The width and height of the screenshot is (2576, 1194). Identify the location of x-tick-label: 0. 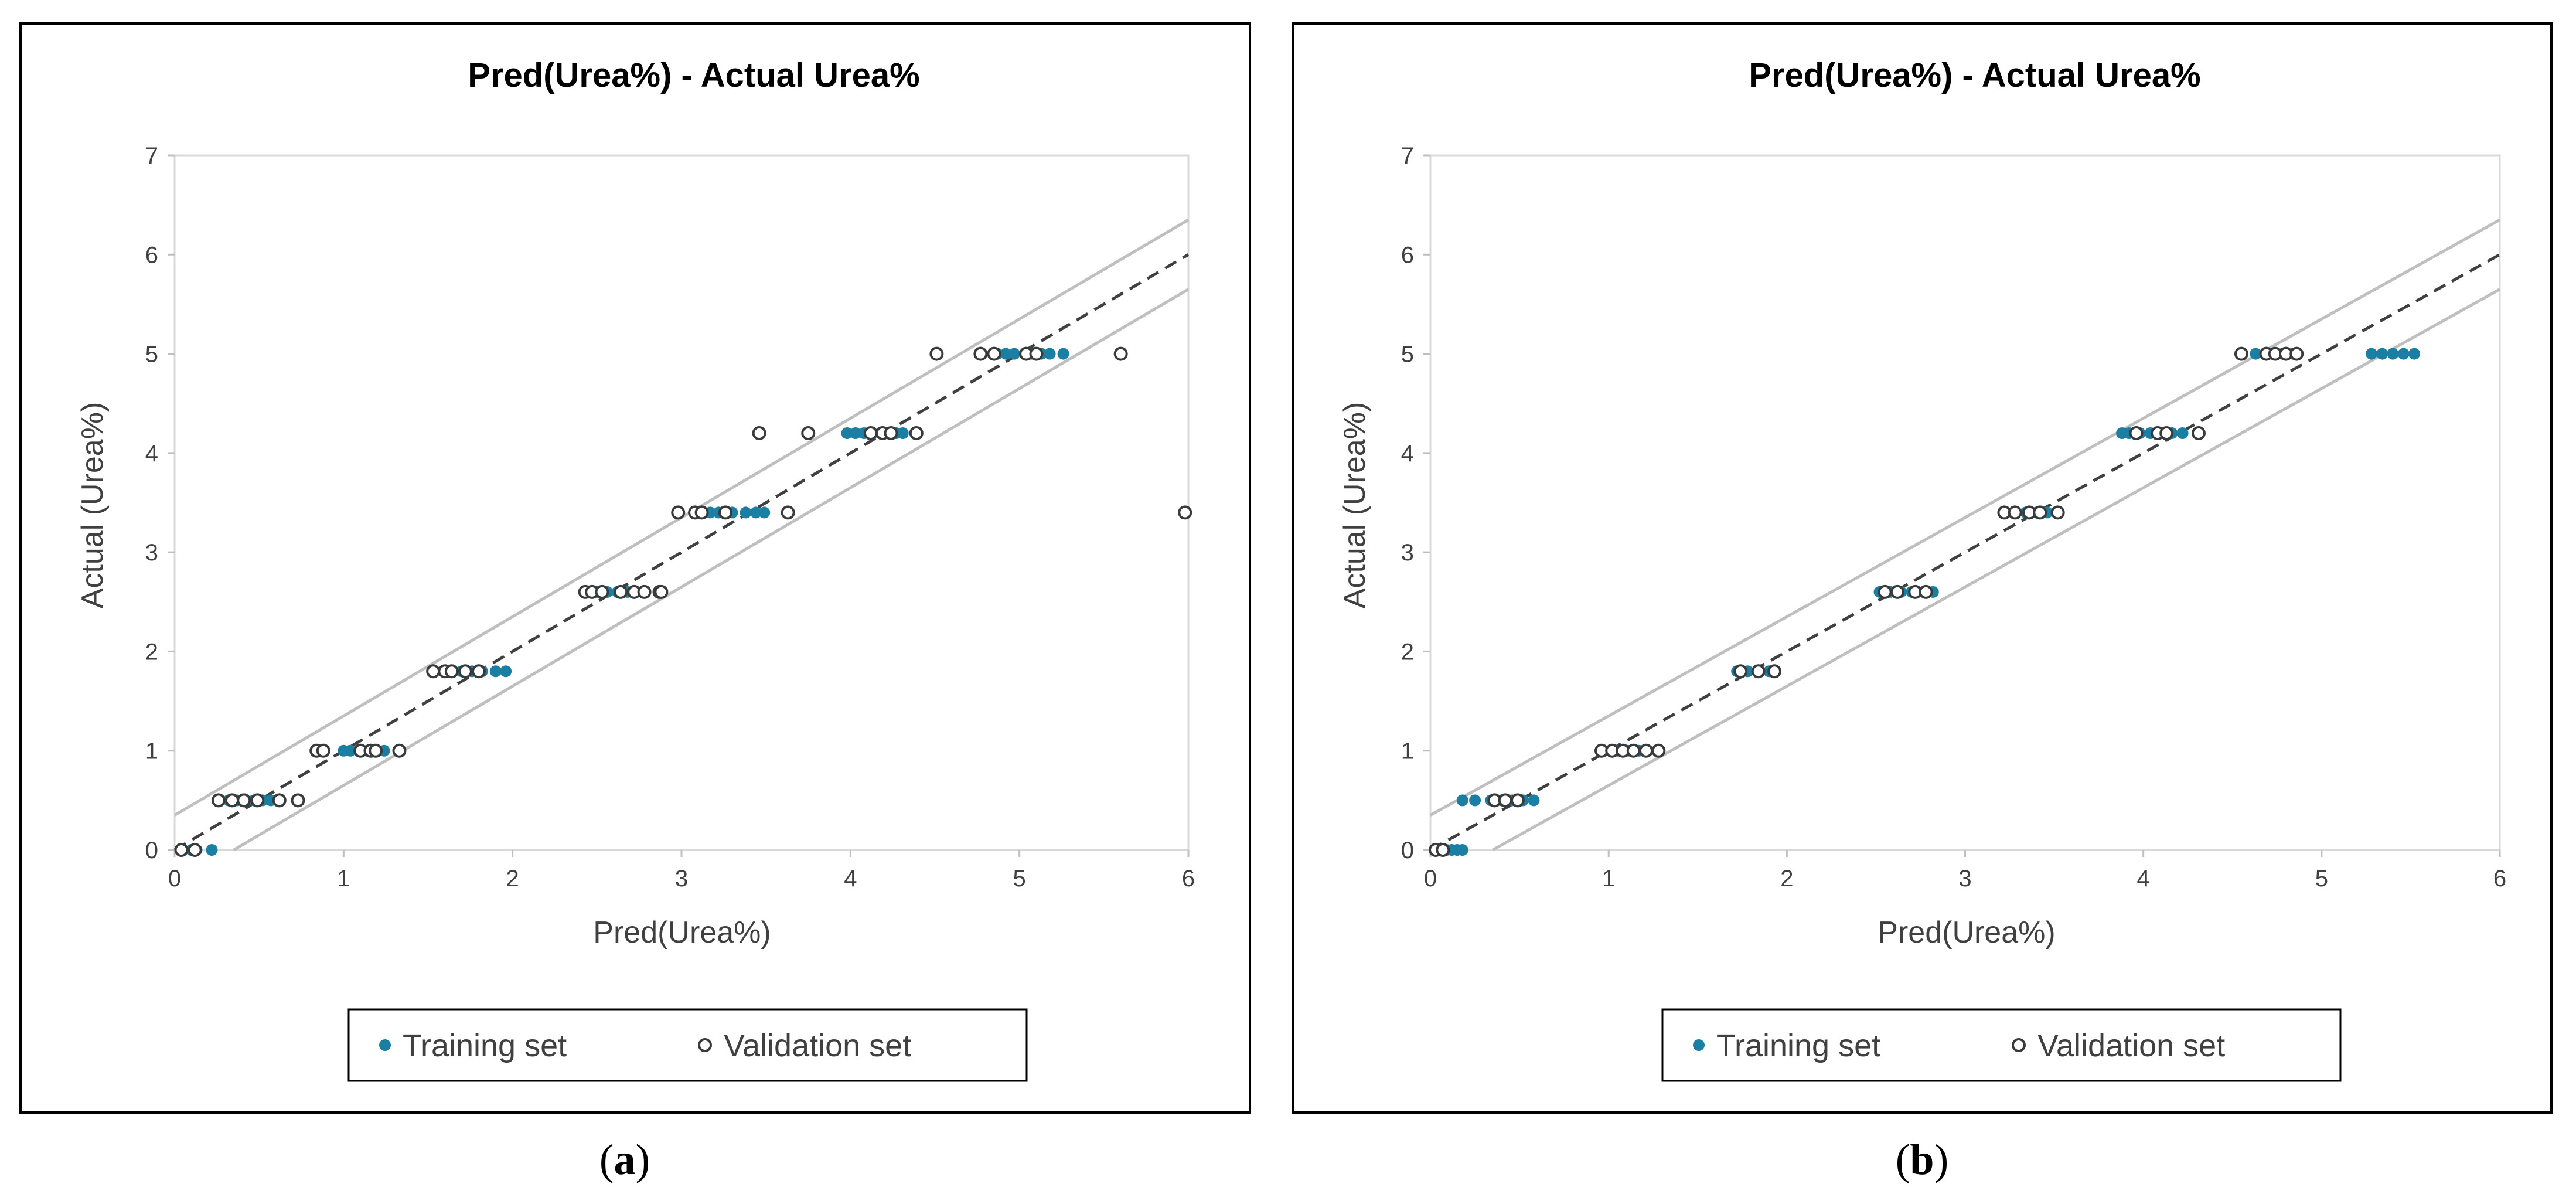
(174, 879).